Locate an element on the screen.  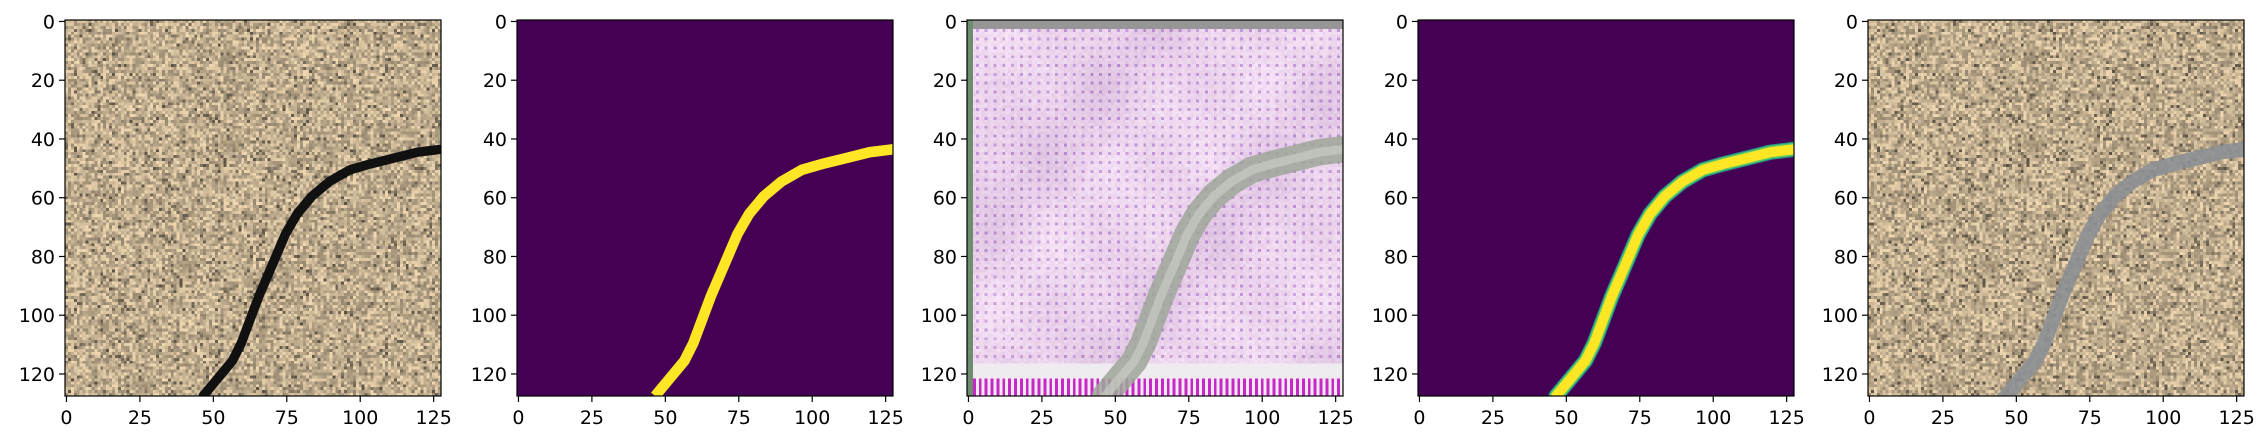
overlay-crack is located at coordinates (2121, 268).